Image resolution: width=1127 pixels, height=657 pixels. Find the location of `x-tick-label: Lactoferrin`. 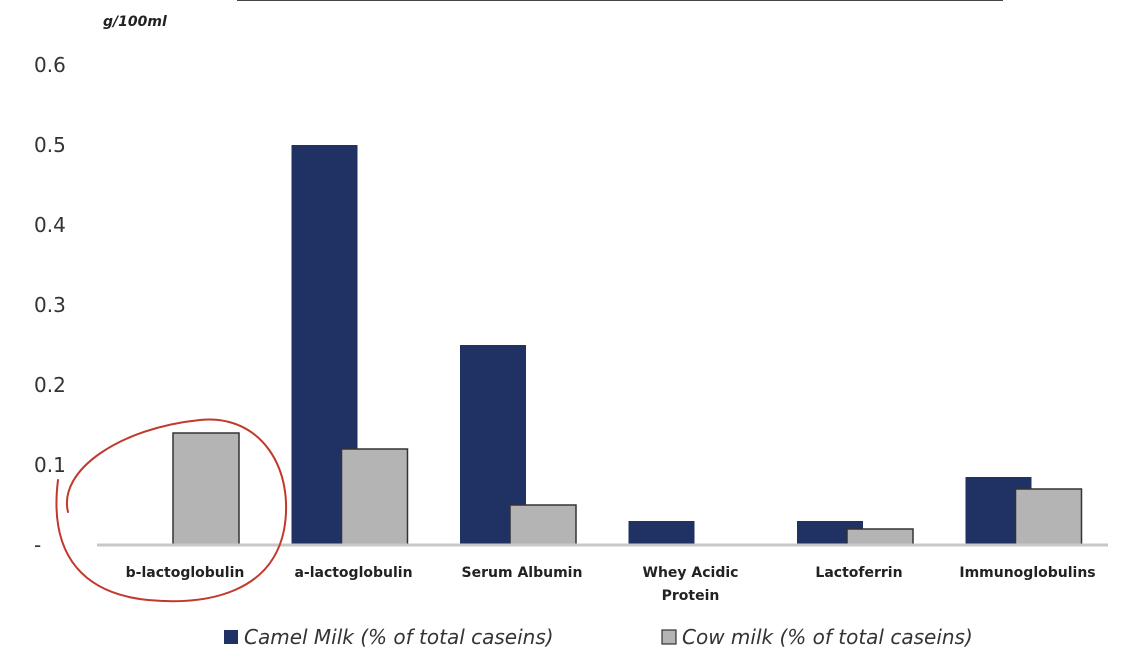

x-tick-label: Lactoferrin is located at coordinates (858, 573).